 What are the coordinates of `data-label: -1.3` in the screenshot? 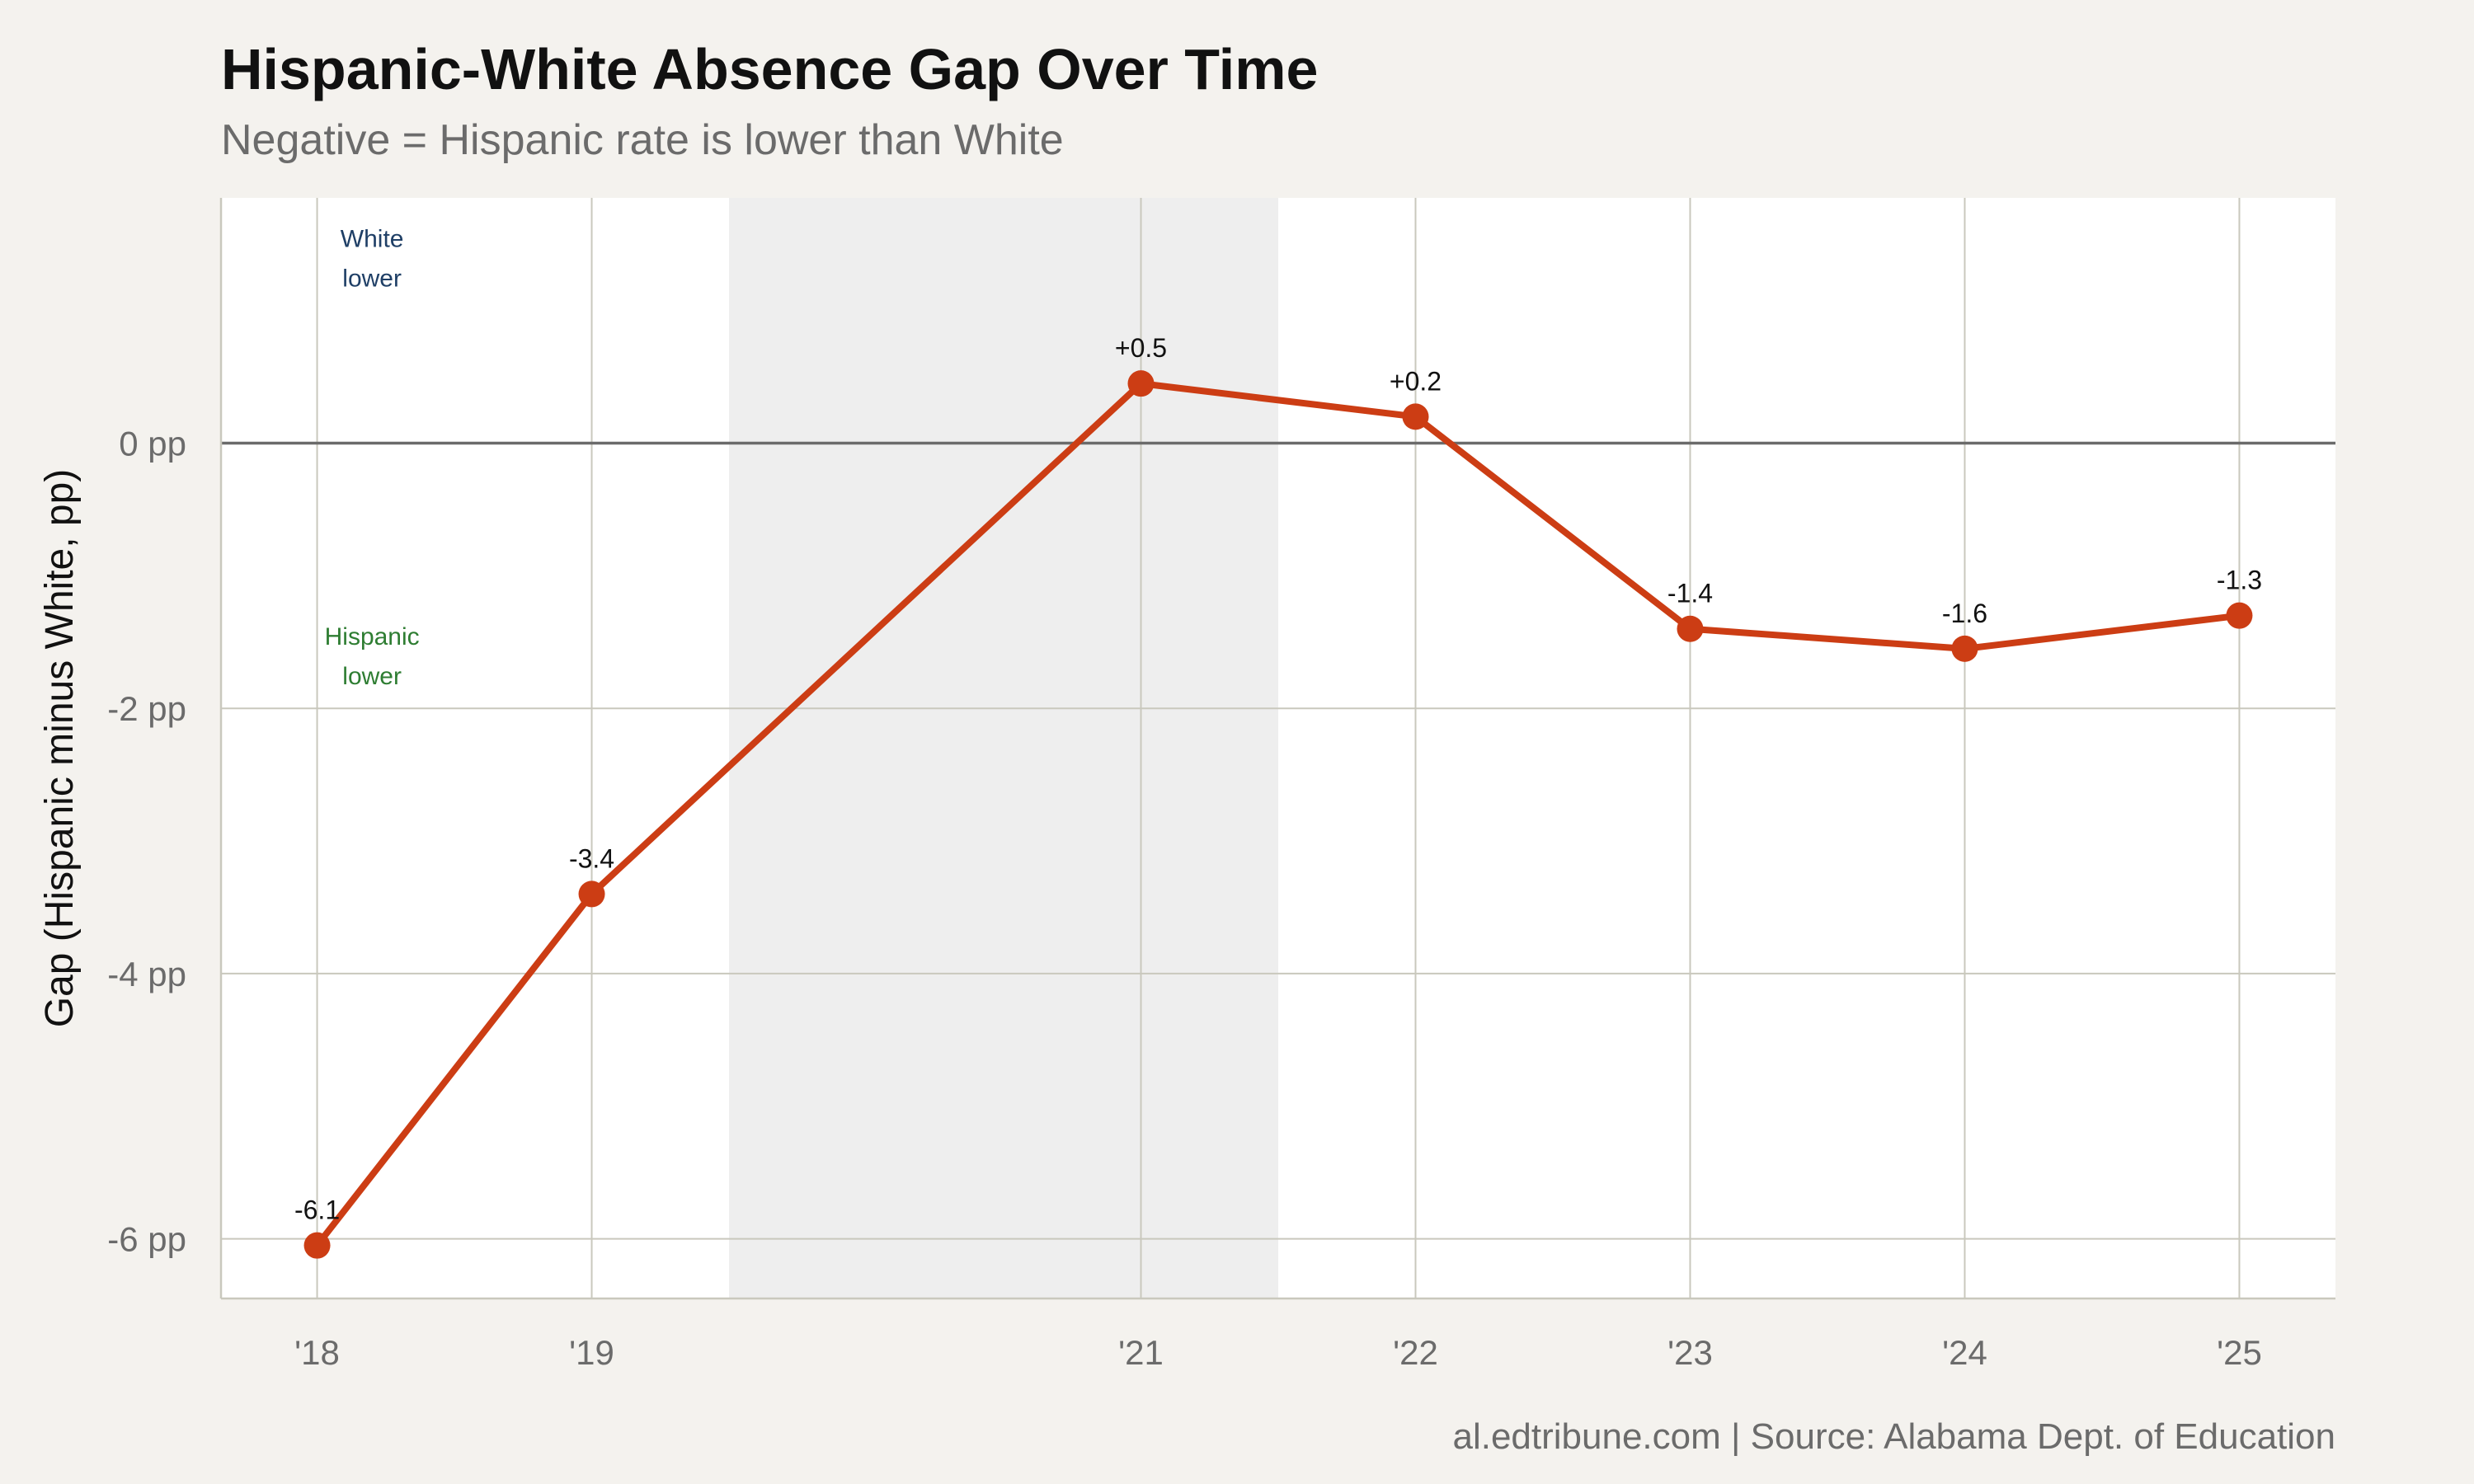 It's located at (2239, 580).